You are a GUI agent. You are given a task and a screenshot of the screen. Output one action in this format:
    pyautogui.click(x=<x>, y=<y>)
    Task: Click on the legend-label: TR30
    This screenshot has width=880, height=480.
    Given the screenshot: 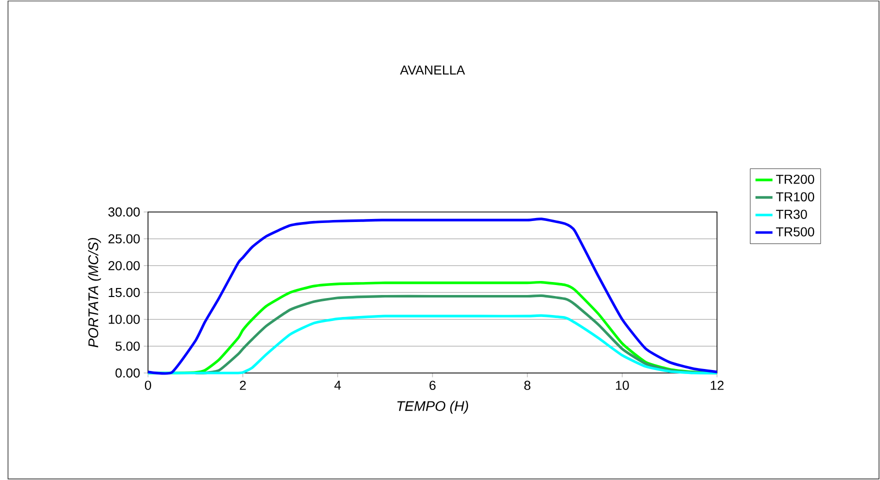 What is the action you would take?
    pyautogui.click(x=791, y=214)
    